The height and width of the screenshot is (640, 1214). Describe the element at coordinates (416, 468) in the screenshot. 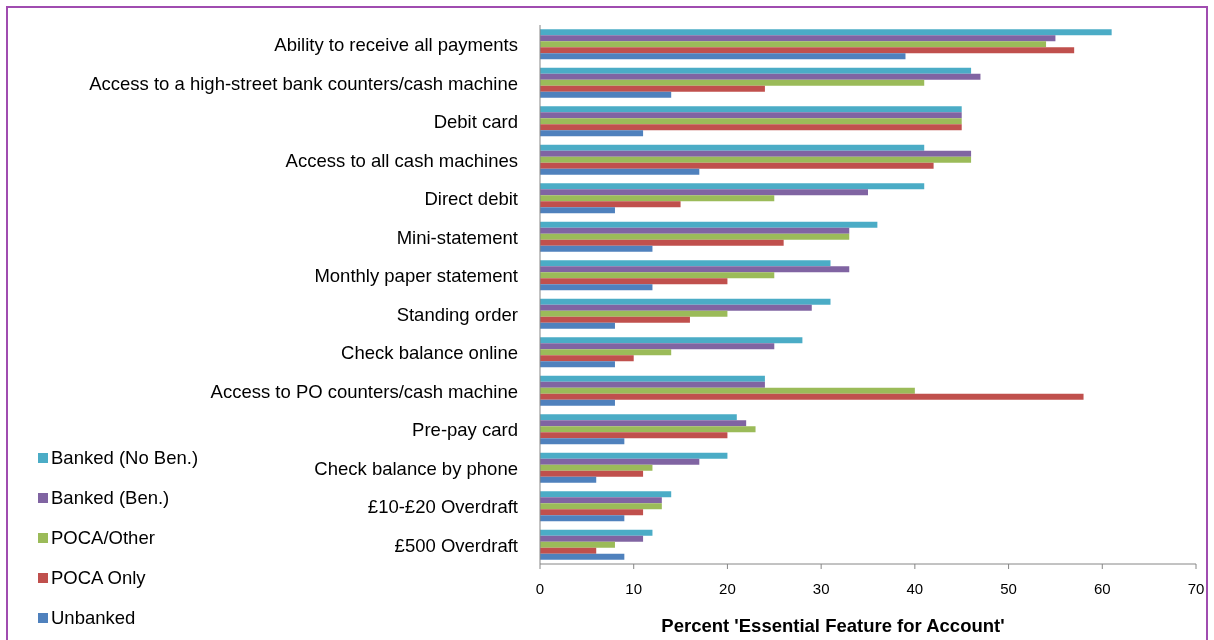

I see `y-tick-label: Check balance by phone` at that location.